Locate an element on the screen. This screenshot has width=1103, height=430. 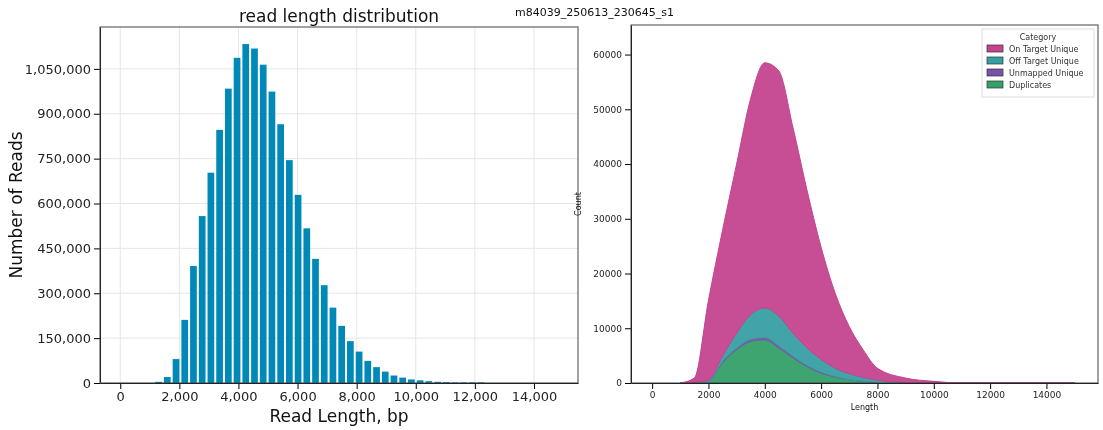
legend-label: On Target Unique is located at coordinates (1044, 49).